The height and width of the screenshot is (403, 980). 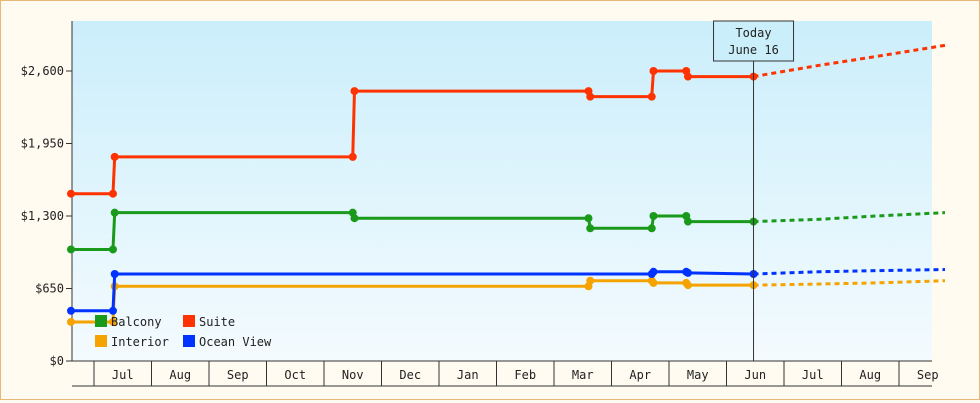 I want to click on legend-label: Suite, so click(x=217, y=322).